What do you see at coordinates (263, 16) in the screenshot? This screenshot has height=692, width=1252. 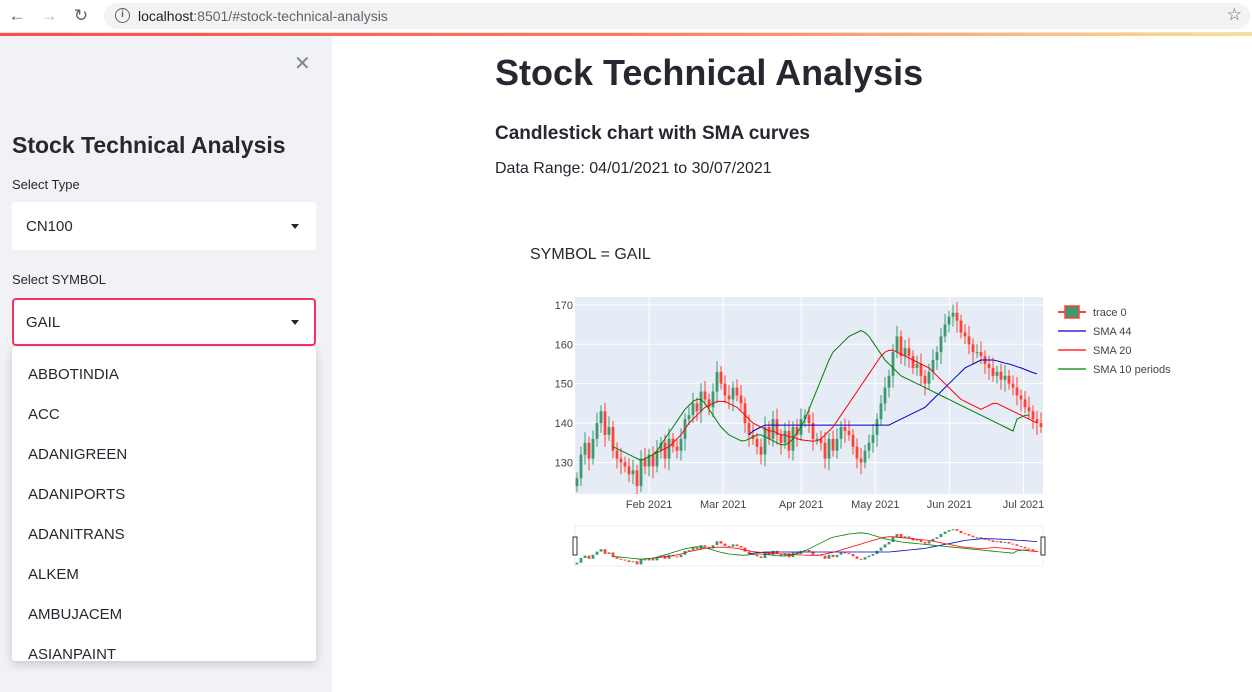 I see `url-text: localhost:8501/#stock-technical-analysis` at bounding box center [263, 16].